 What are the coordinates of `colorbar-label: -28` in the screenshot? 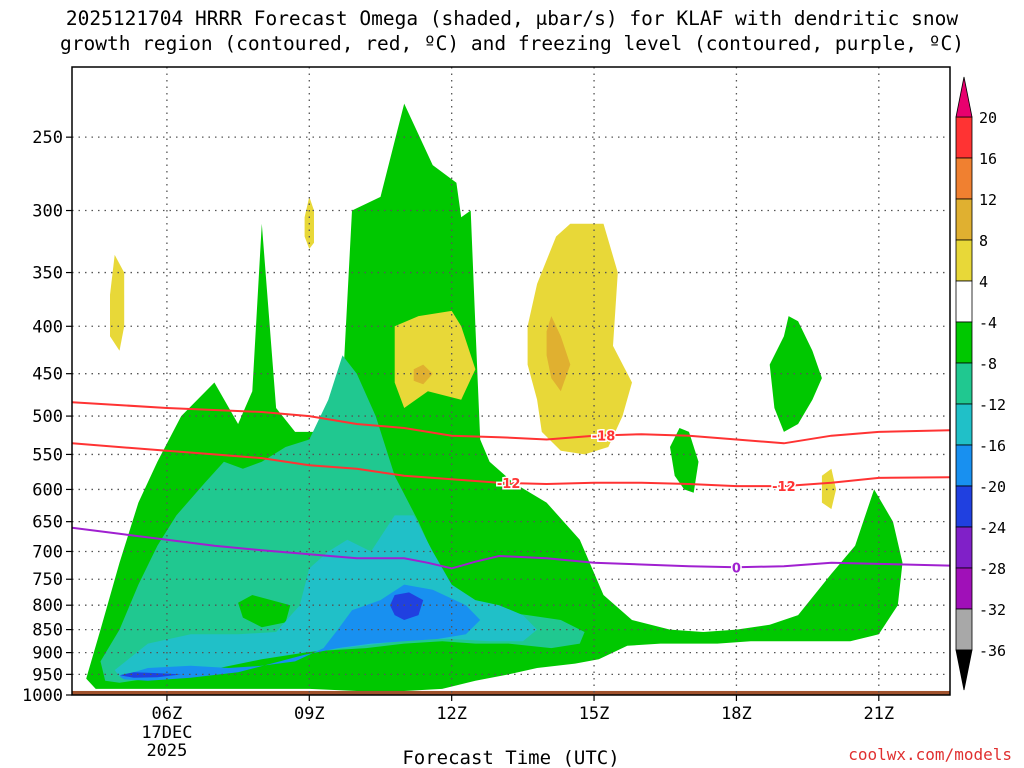 It's located at (992, 569).